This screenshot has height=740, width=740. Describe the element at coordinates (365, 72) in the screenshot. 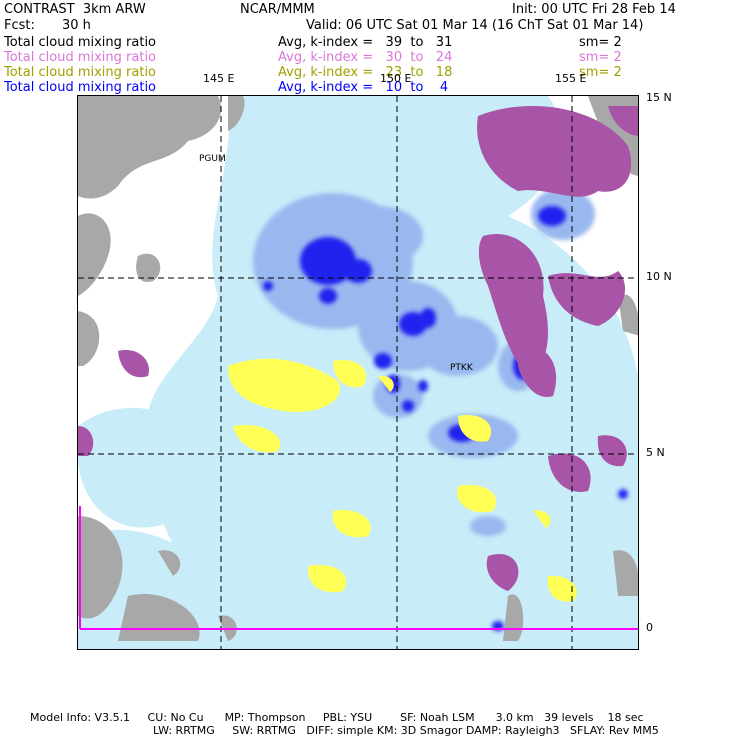

I see `legend-range-3: Avg, k-index = 23 to 18` at that location.